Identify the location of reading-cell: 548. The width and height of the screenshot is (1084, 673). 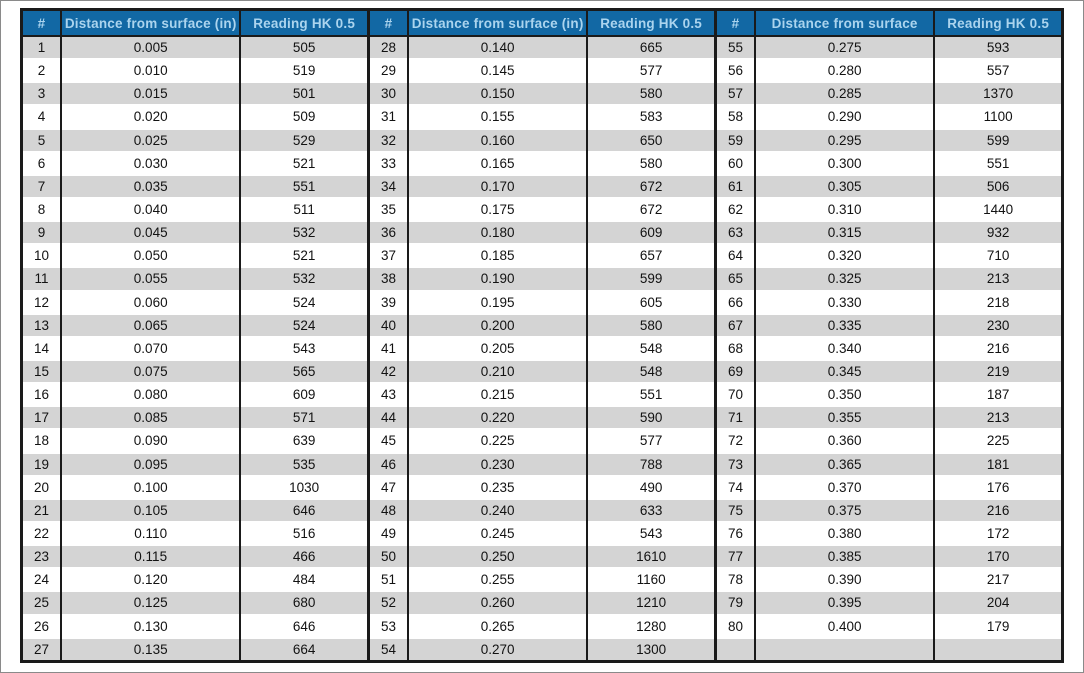
(651, 371).